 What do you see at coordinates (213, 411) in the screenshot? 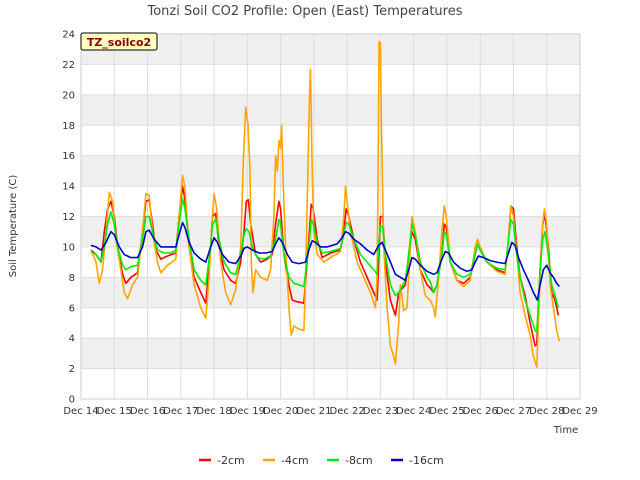
I see `x-tick-label: Dec 18` at bounding box center [213, 411].